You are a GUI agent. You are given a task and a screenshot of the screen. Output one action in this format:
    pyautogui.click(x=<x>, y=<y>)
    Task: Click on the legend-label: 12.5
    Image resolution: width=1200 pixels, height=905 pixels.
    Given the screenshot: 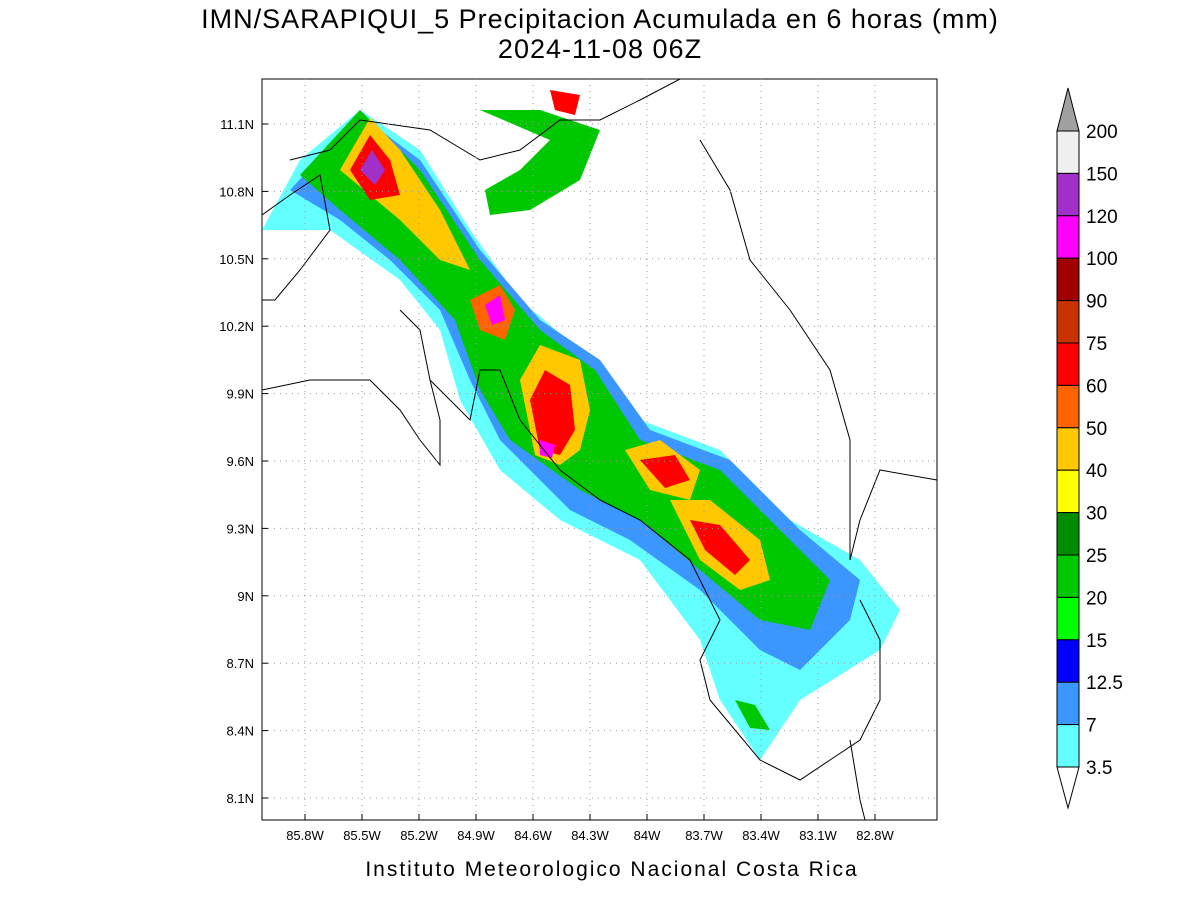 What is the action you would take?
    pyautogui.click(x=1104, y=683)
    